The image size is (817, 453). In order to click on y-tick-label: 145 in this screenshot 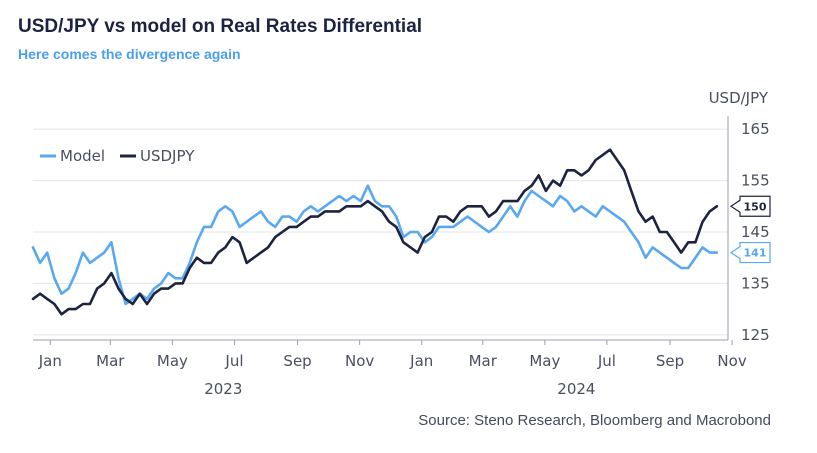, I will do `click(755, 232)`.